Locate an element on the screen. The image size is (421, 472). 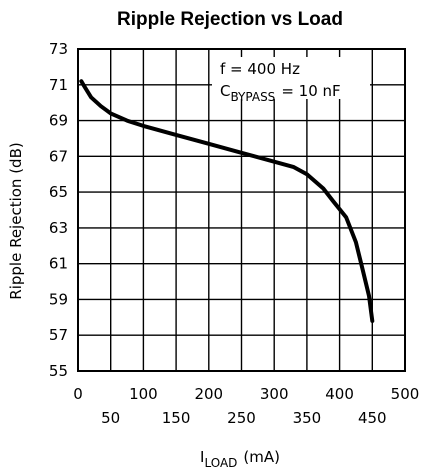
x-tick-label: 350 is located at coordinates (307, 418).